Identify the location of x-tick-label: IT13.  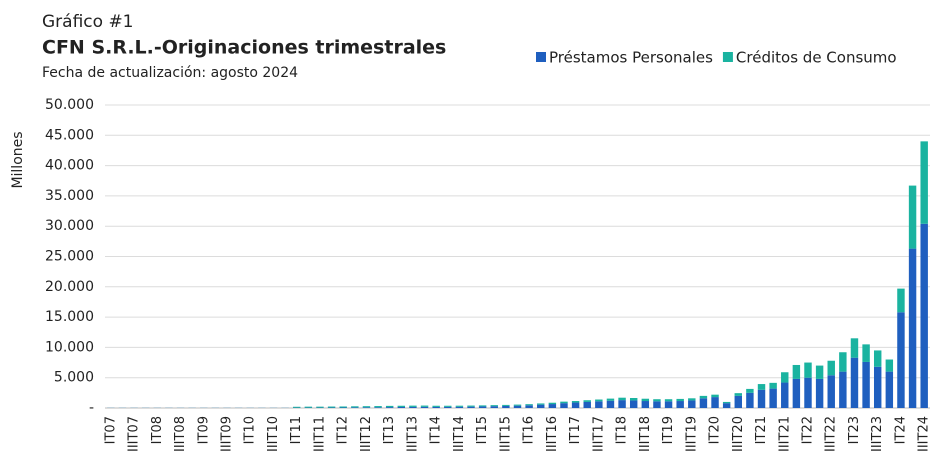
(389, 430).